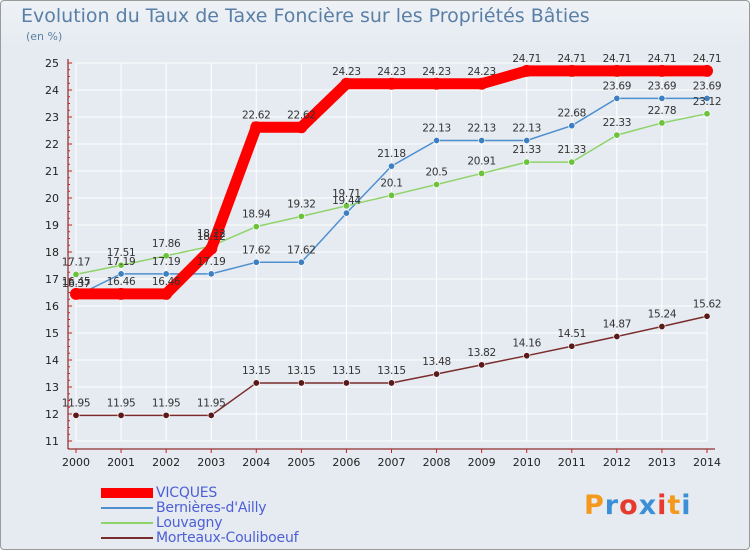  What do you see at coordinates (52, 117) in the screenshot?
I see `y-tick-label: 23` at bounding box center [52, 117].